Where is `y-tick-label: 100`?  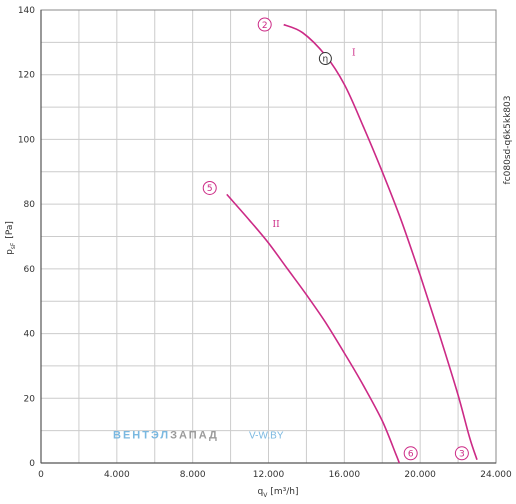 y-tick-label: 100 is located at coordinates (26, 140).